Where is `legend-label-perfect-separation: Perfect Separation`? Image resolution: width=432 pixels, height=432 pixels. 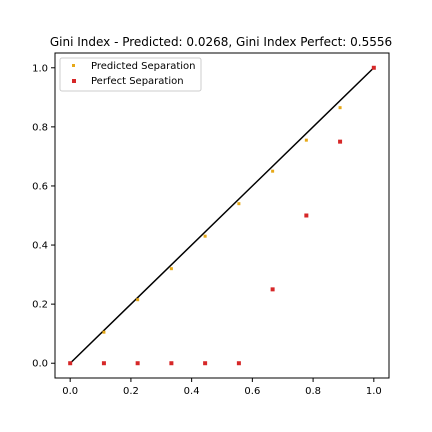 legend-label-perfect-separation: Perfect Separation is located at coordinates (137, 81).